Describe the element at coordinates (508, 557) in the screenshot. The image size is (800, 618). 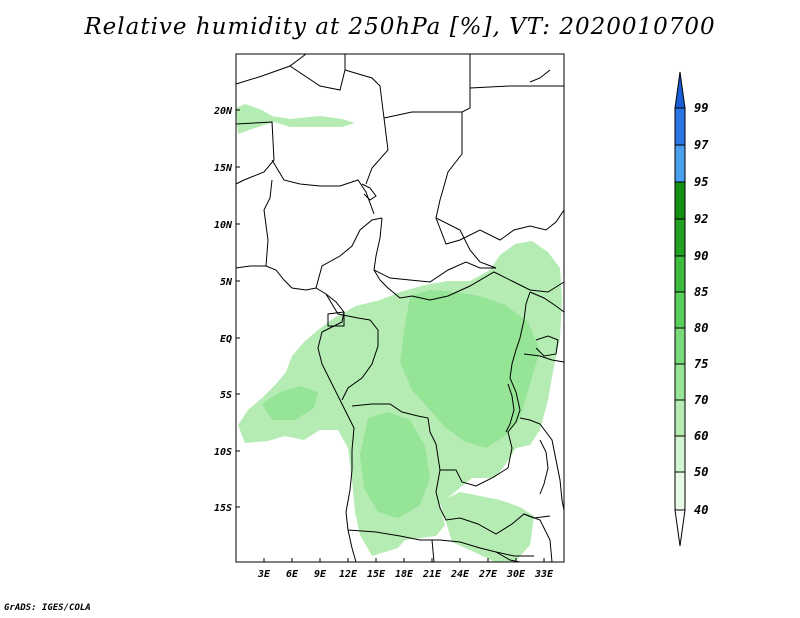
I see `border-zambia-zimbabwe` at that location.